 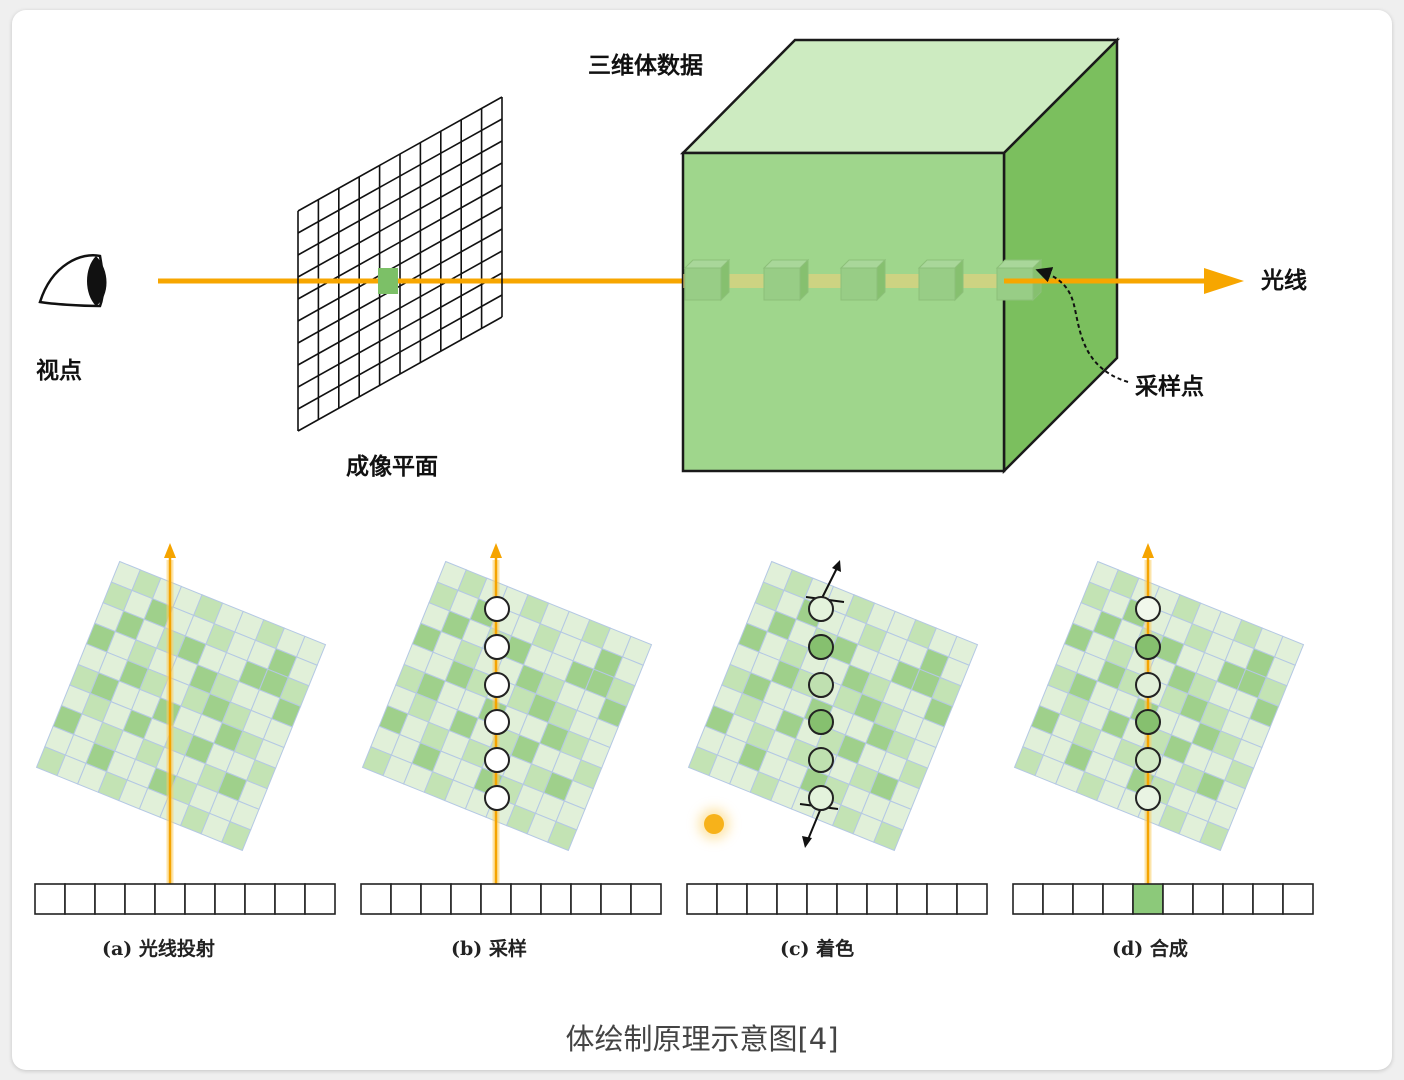 I want to click on ray-label: 光线, so click(x=1283, y=280).